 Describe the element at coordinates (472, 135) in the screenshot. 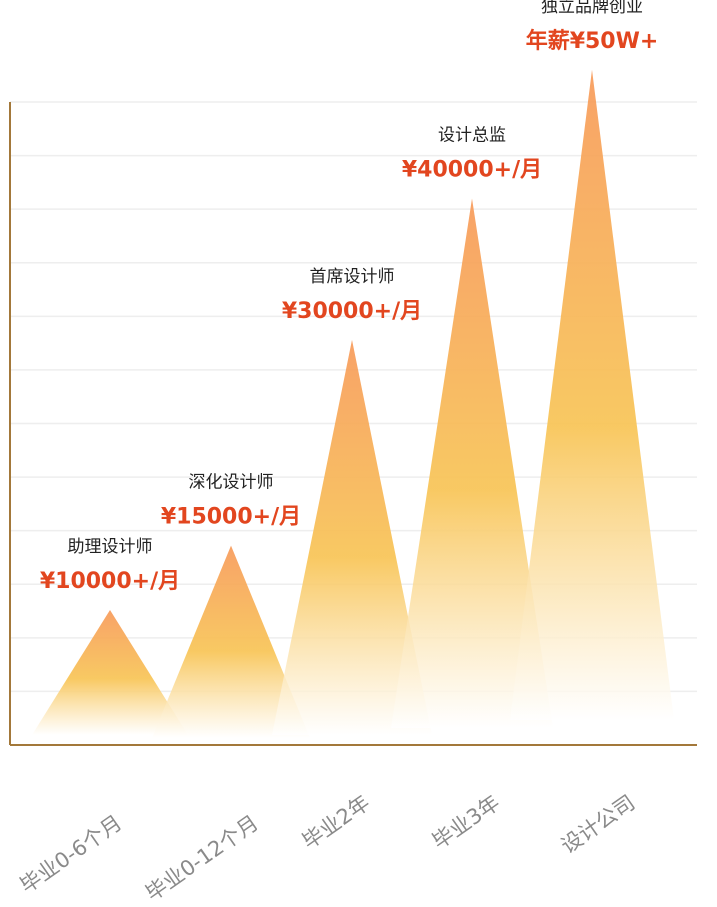

I see `peak-role-label: 设计总监` at that location.